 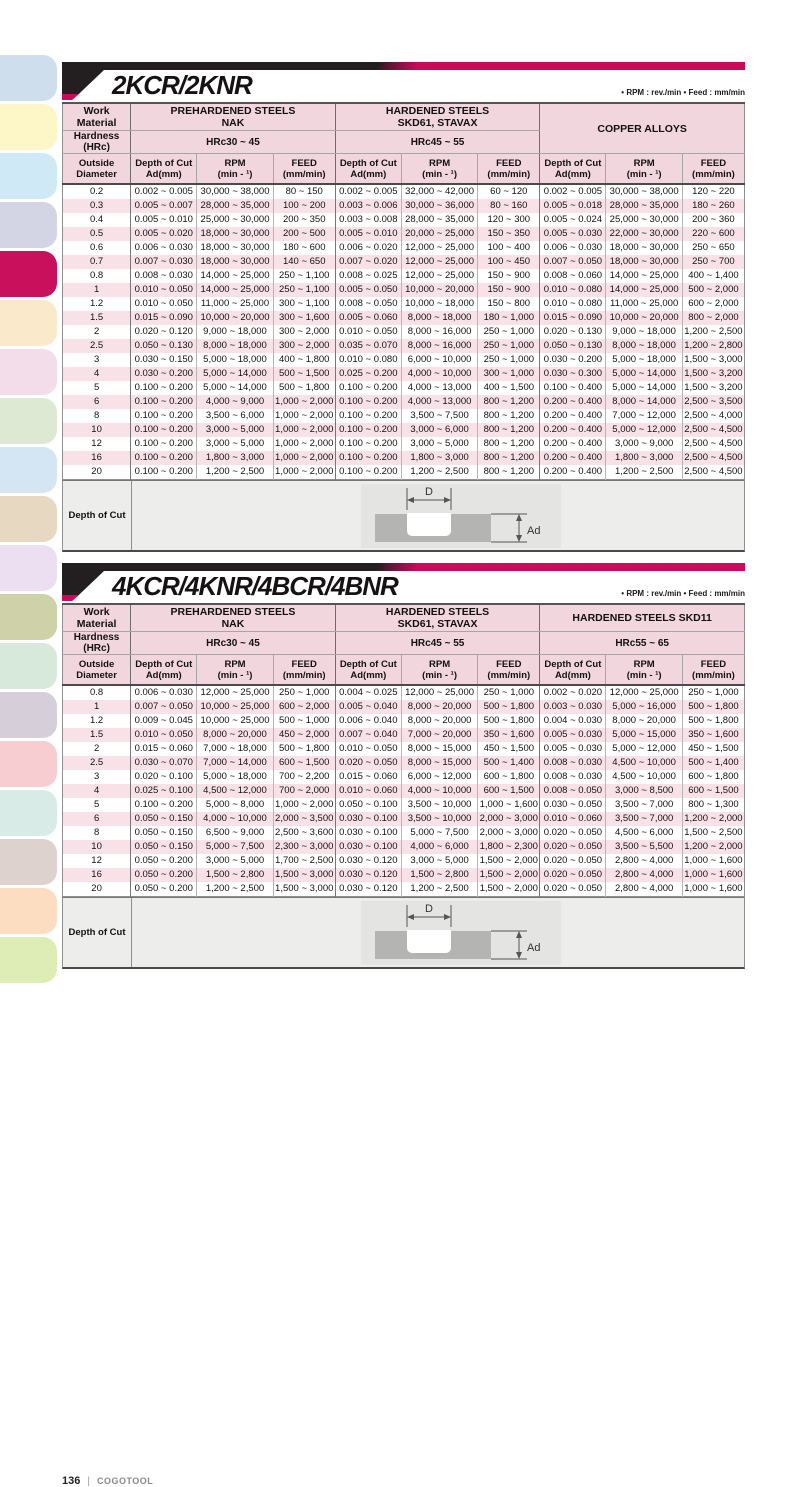 What do you see at coordinates (304, 191) in the screenshot?
I see `value-cell: 80 ~ 150` at bounding box center [304, 191].